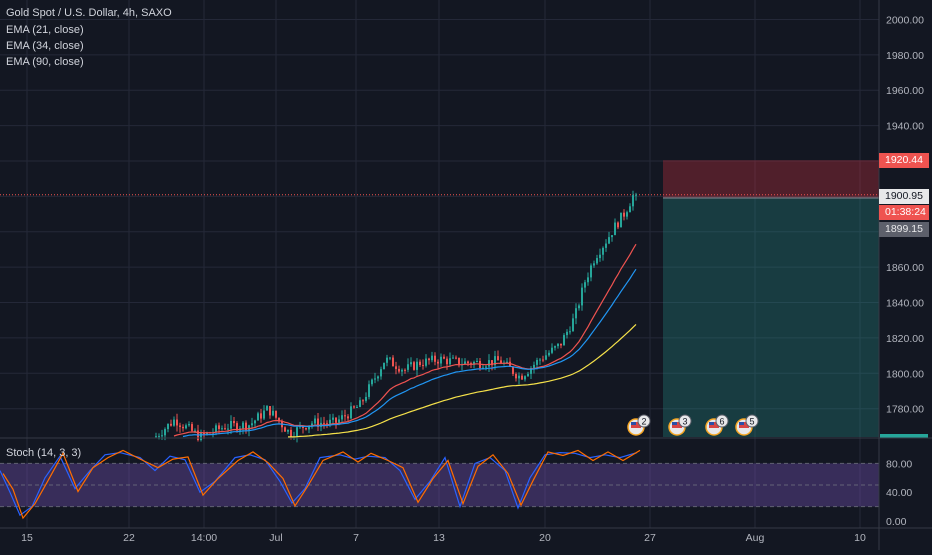 Image resolution: width=932 pixels, height=555 pixels. I want to click on event-flag: 6, so click(717, 425).